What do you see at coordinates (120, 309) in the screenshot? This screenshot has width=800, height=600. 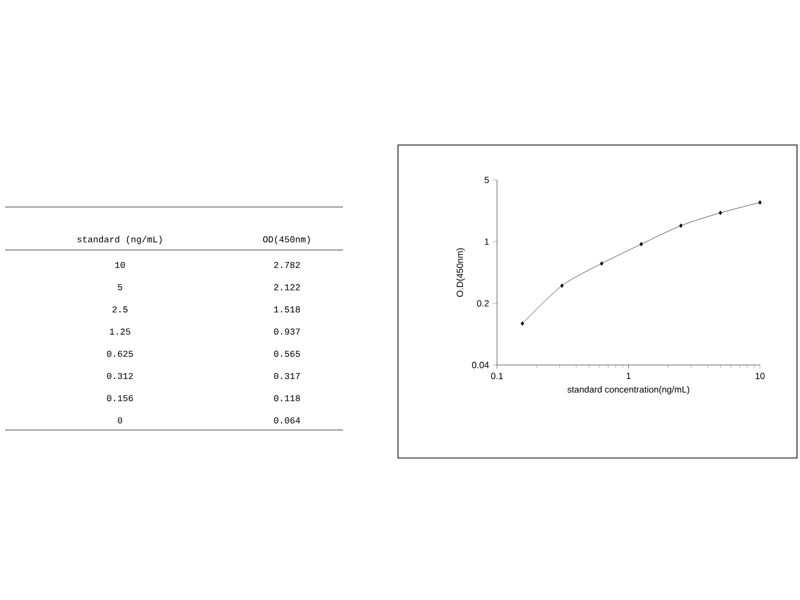 I see `category-label: 2.5` at bounding box center [120, 309].